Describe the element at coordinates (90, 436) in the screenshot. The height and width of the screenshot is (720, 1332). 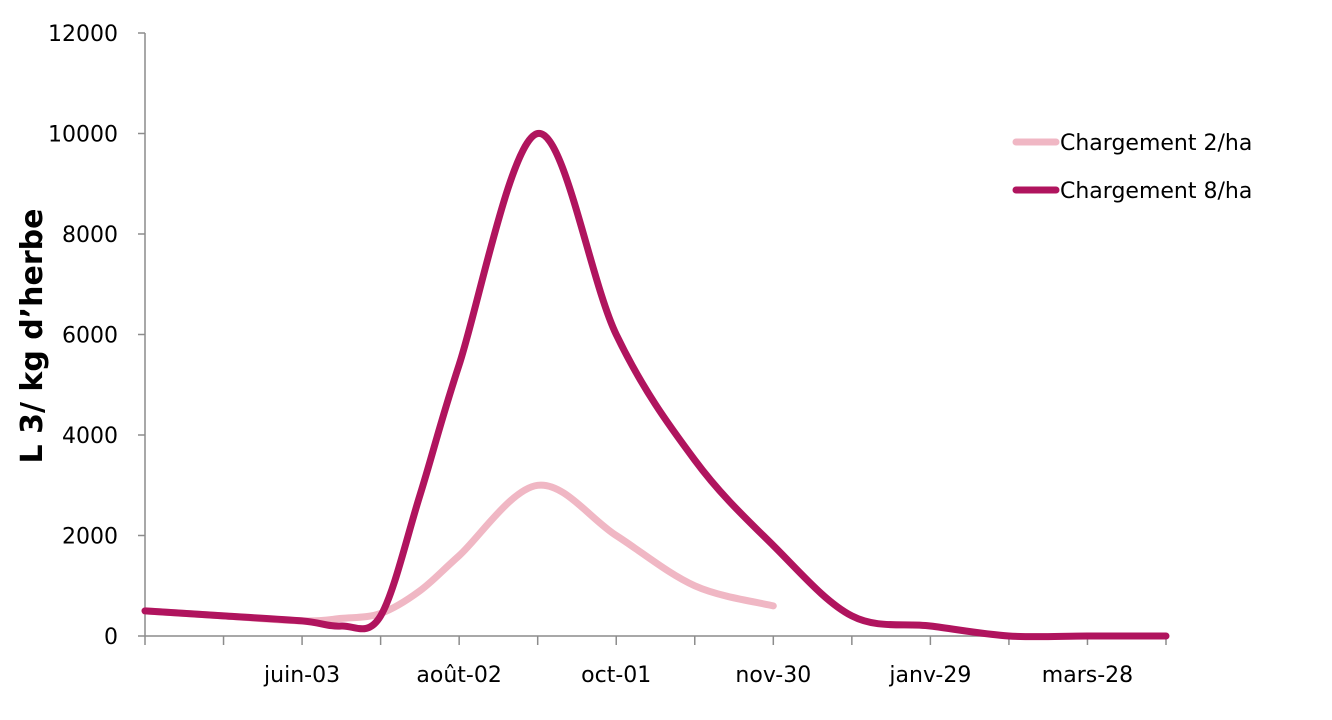
I see `y-tick-label: 4000` at that location.